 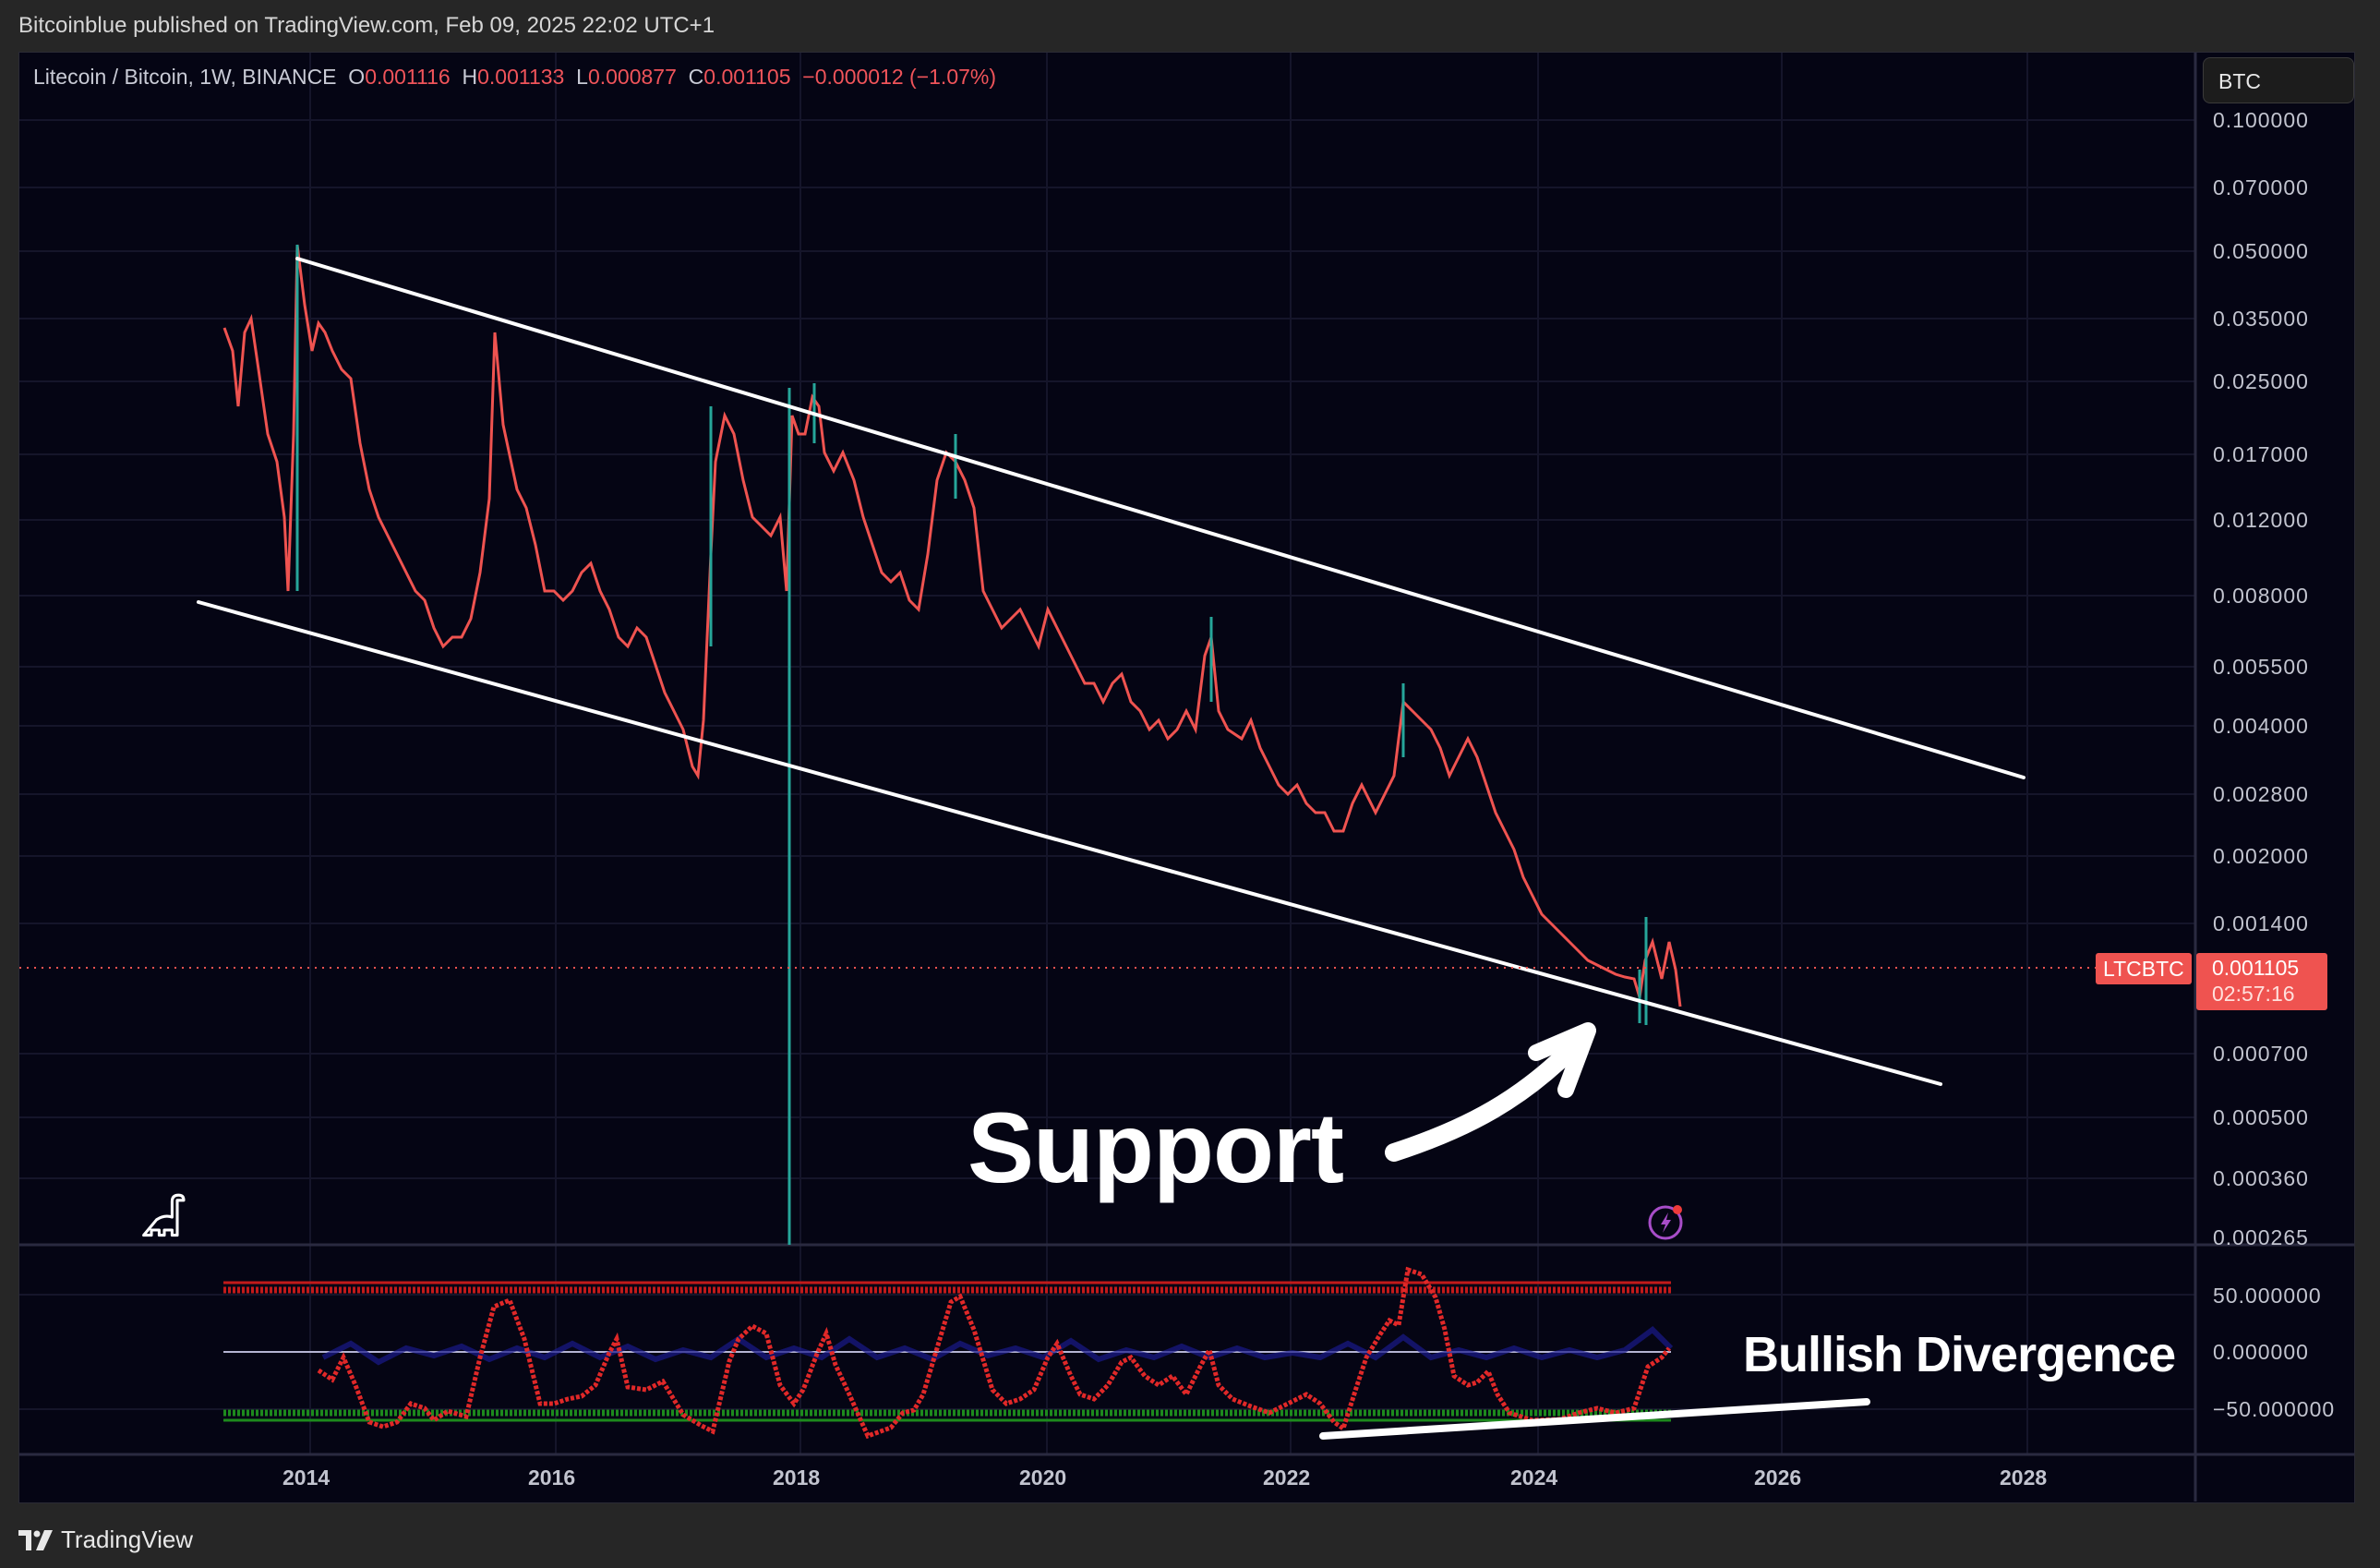 I want to click on price-tick: 0.000700, so click(x=2261, y=1054).